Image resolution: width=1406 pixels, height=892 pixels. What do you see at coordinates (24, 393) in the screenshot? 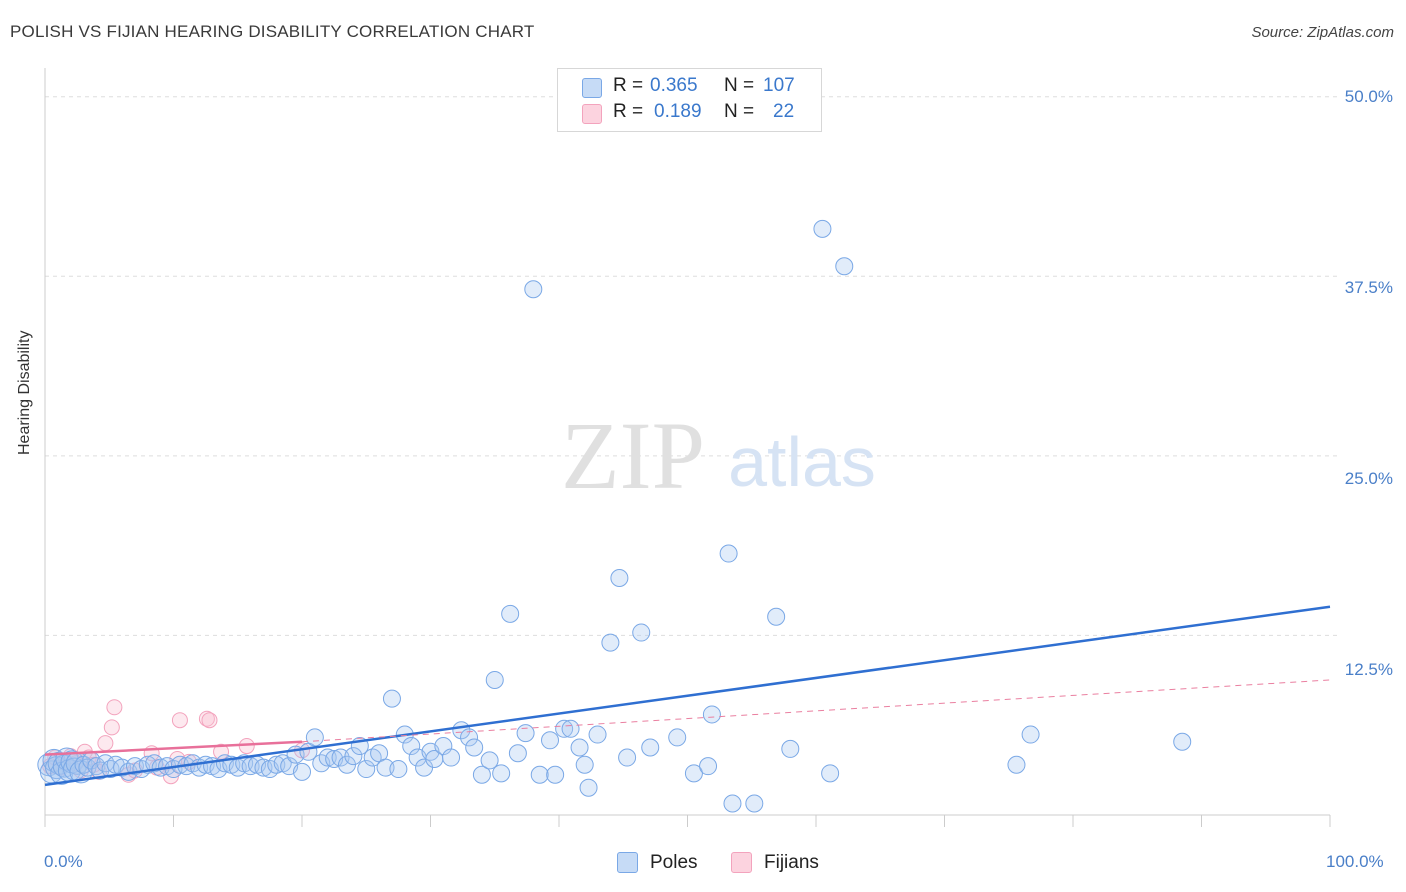
I see `y-axis-label: Hearing Disability` at bounding box center [24, 393].